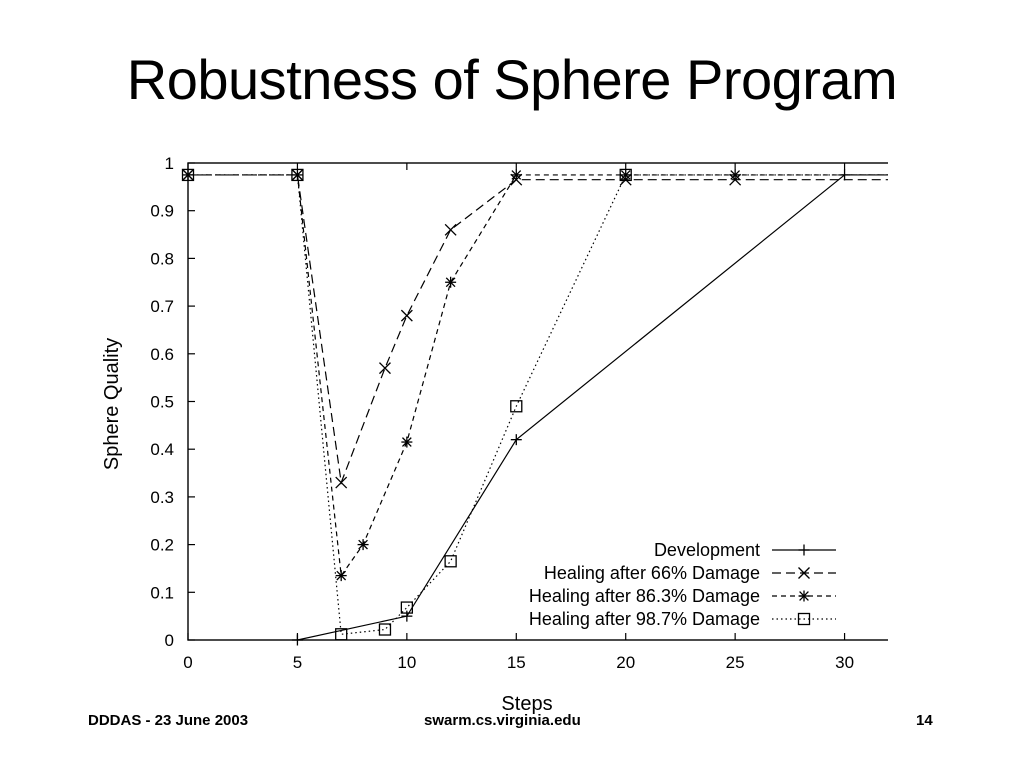 The height and width of the screenshot is (768, 1024). I want to click on x-tick-label: 20, so click(625, 662).